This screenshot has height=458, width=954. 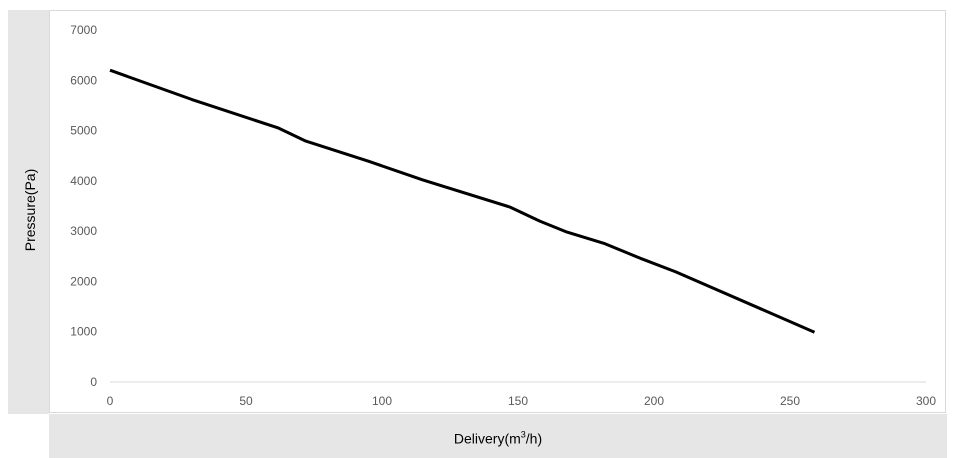 What do you see at coordinates (83, 231) in the screenshot?
I see `y-tick-label: 3000` at bounding box center [83, 231].